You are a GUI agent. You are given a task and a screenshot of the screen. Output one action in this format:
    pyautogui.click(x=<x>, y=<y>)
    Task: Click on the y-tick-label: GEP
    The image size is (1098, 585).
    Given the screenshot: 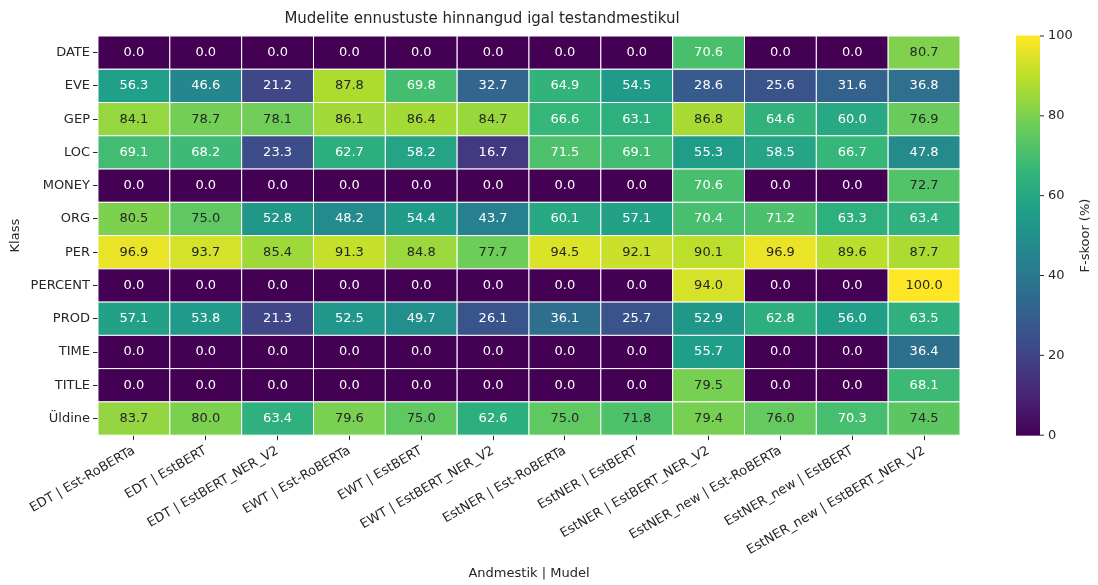 What is the action you would take?
    pyautogui.click(x=77, y=118)
    